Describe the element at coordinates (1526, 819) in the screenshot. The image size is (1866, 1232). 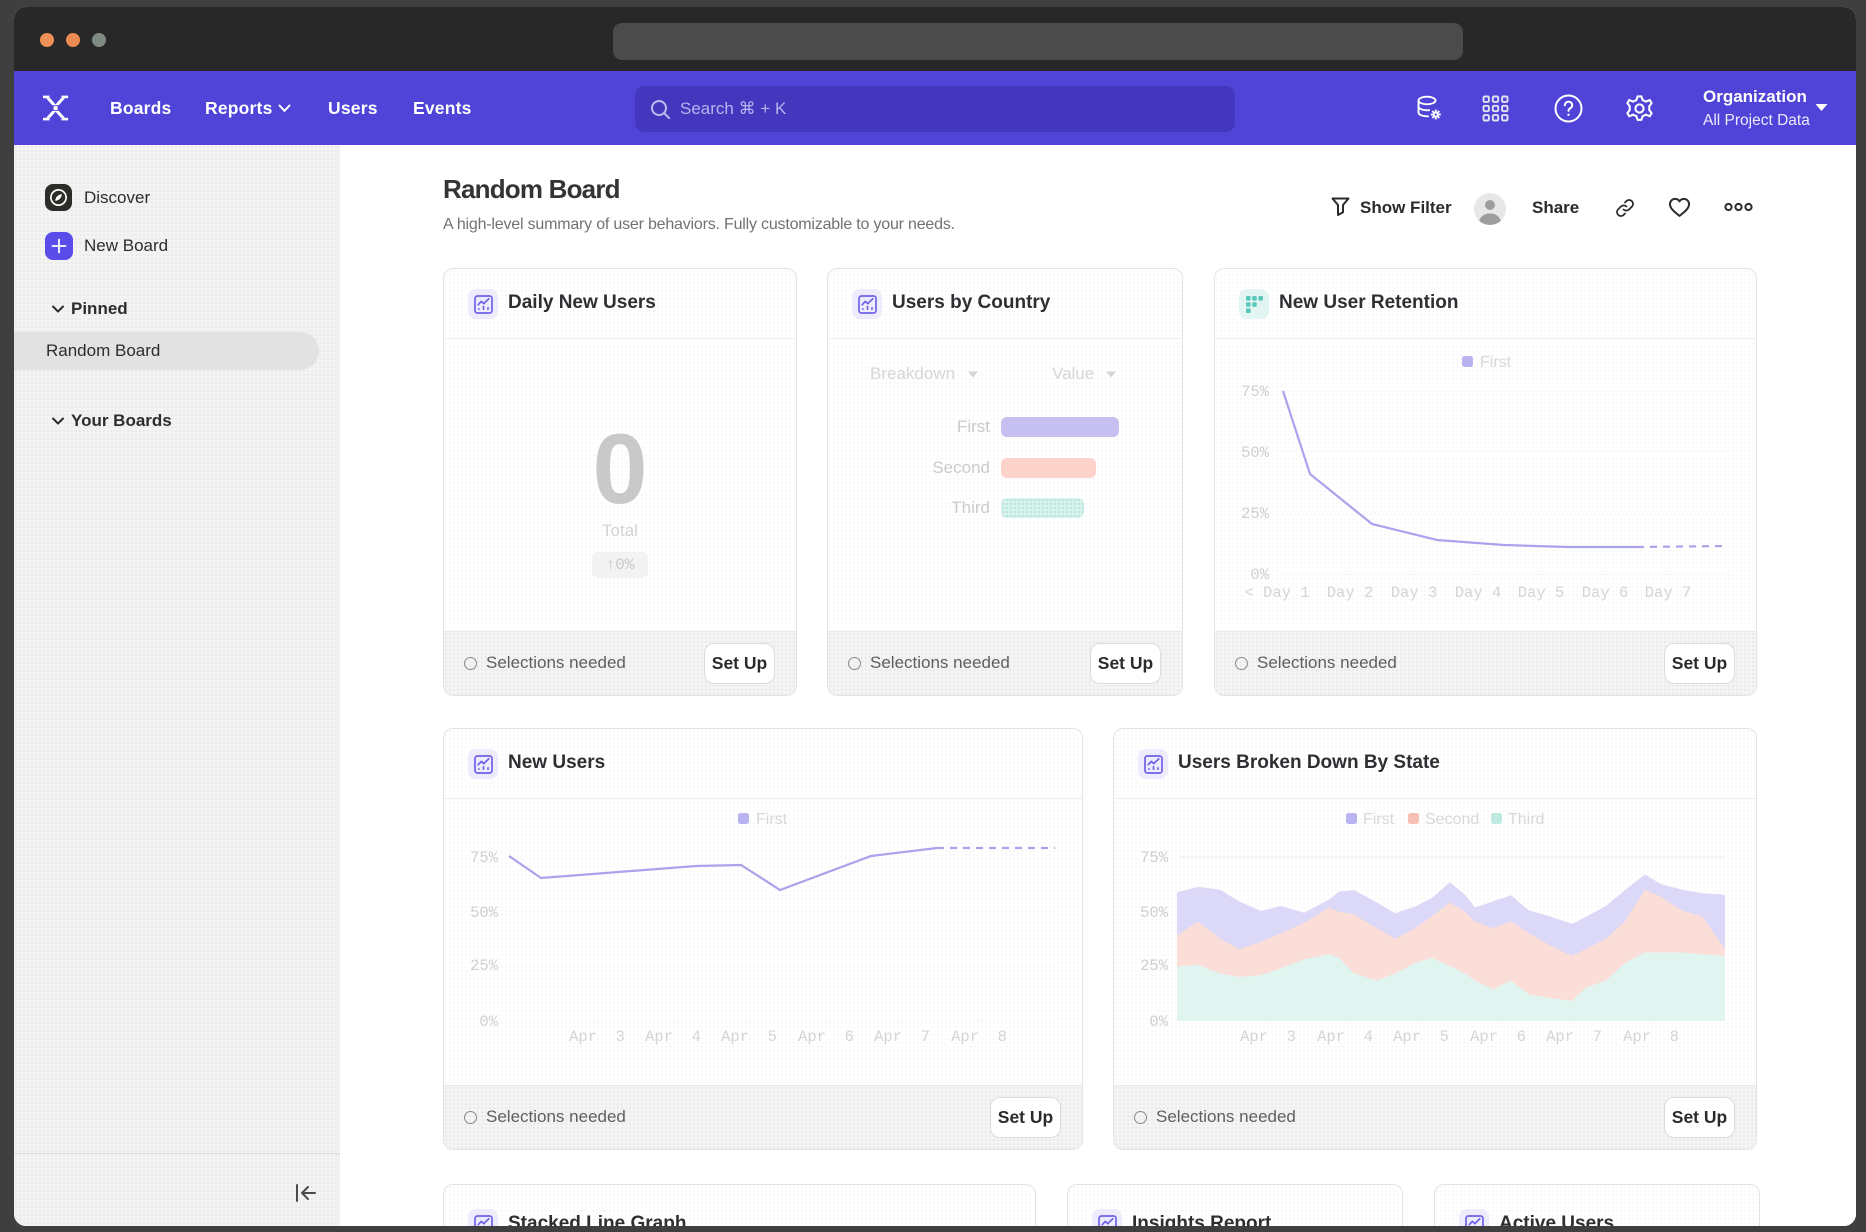
I see `svg-text: Third` at that location.